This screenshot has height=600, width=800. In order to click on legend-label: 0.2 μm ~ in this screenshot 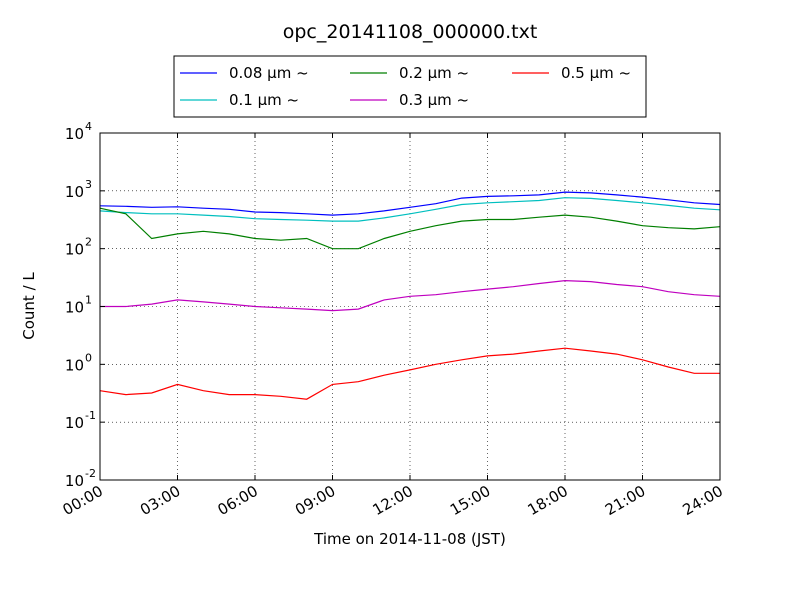, I will do `click(434, 73)`.